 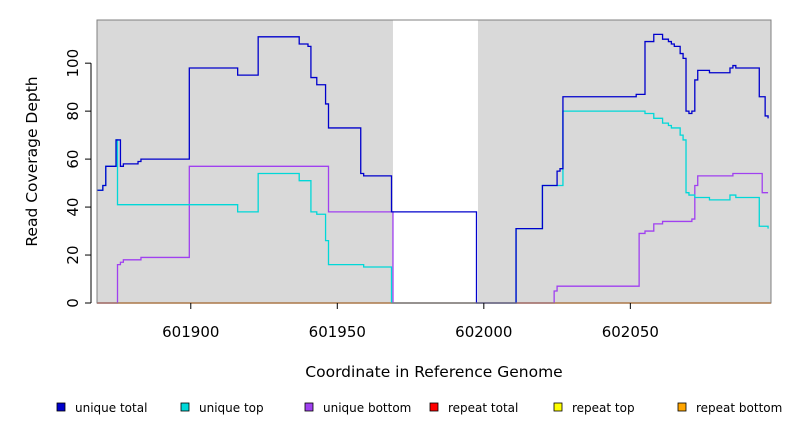 I want to click on x-tick-label: 601950, so click(x=337, y=332).